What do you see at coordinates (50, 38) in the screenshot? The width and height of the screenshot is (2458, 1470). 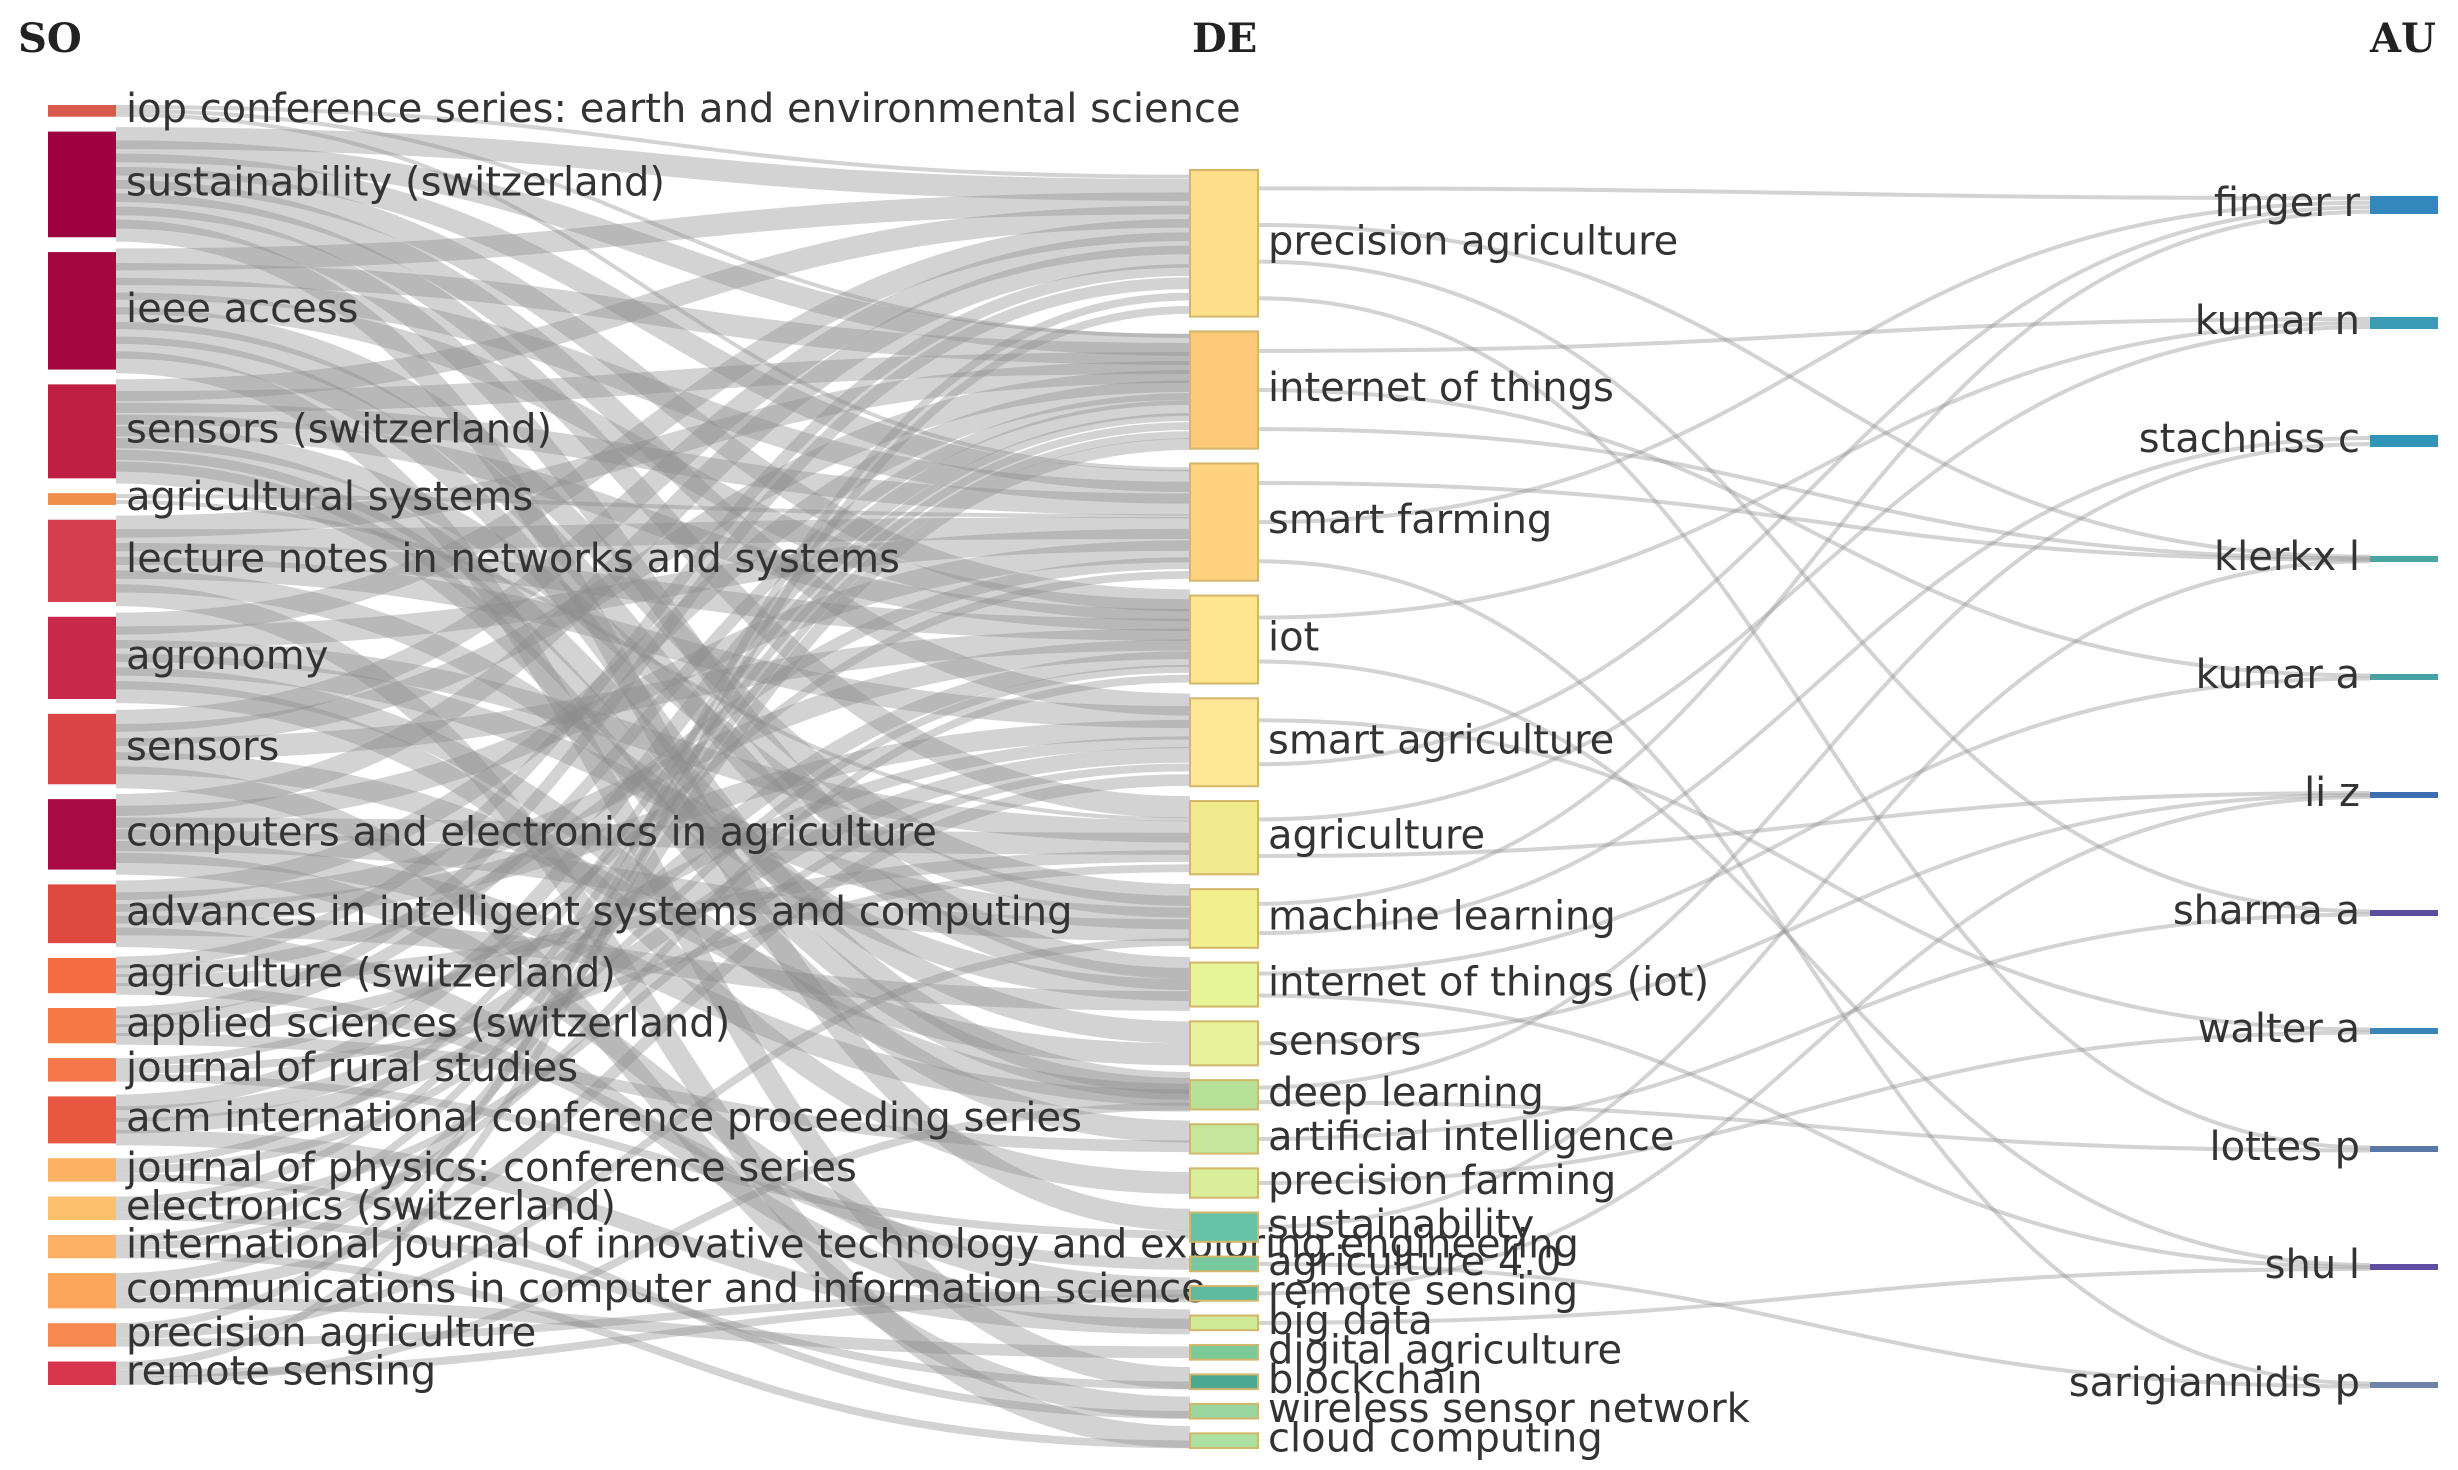 I see `column-header-so: SO` at bounding box center [50, 38].